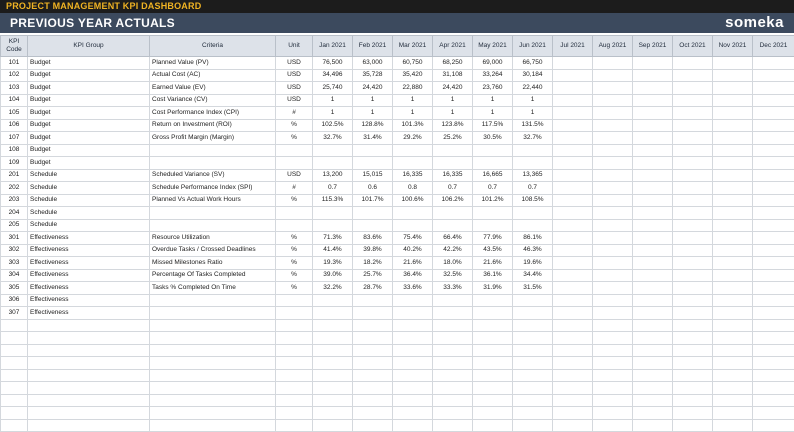  I want to click on table-cell: Overdue Tasks / Crossed Deadlines, so click(213, 250).